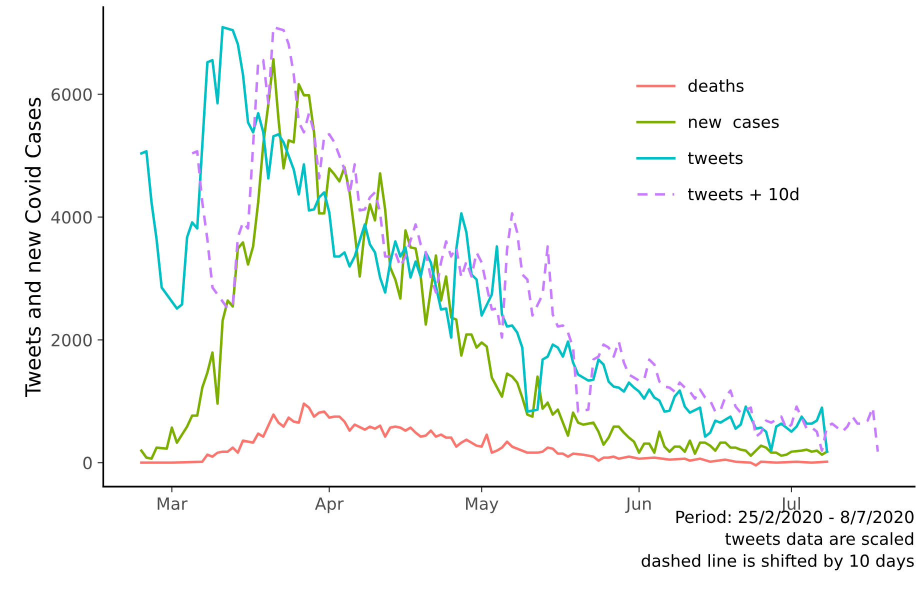 Image resolution: width=922 pixels, height=592 pixels. Describe the element at coordinates (71, 217) in the screenshot. I see `y-tick-label: 4000` at that location.